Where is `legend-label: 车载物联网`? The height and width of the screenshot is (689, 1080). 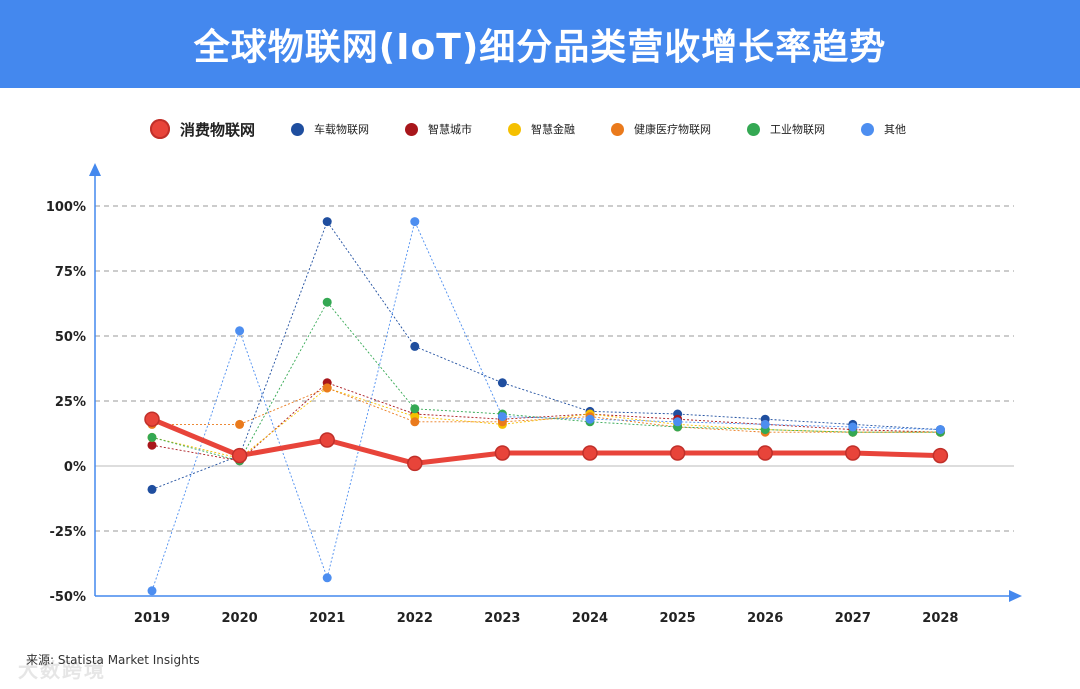 legend-label: 车载物联网 is located at coordinates (342, 129).